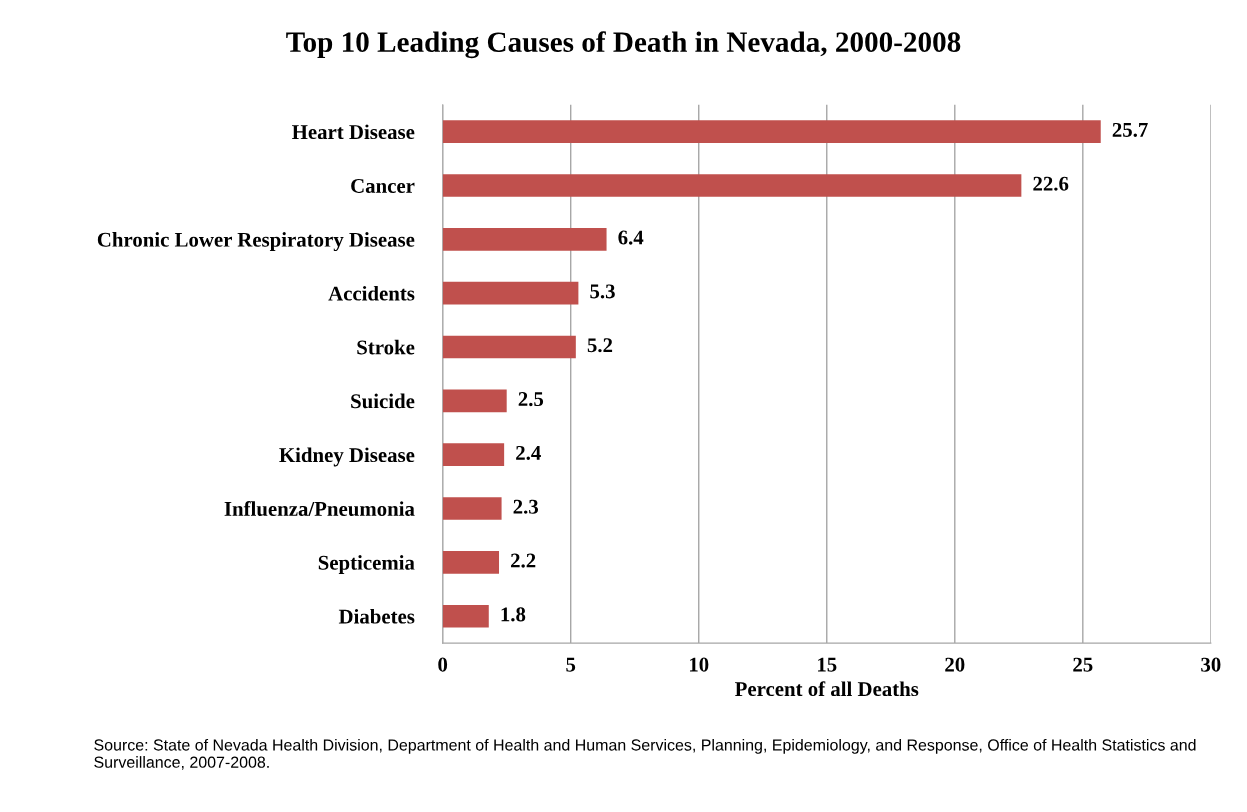  I want to click on x-tick-label: 5, so click(571, 664).